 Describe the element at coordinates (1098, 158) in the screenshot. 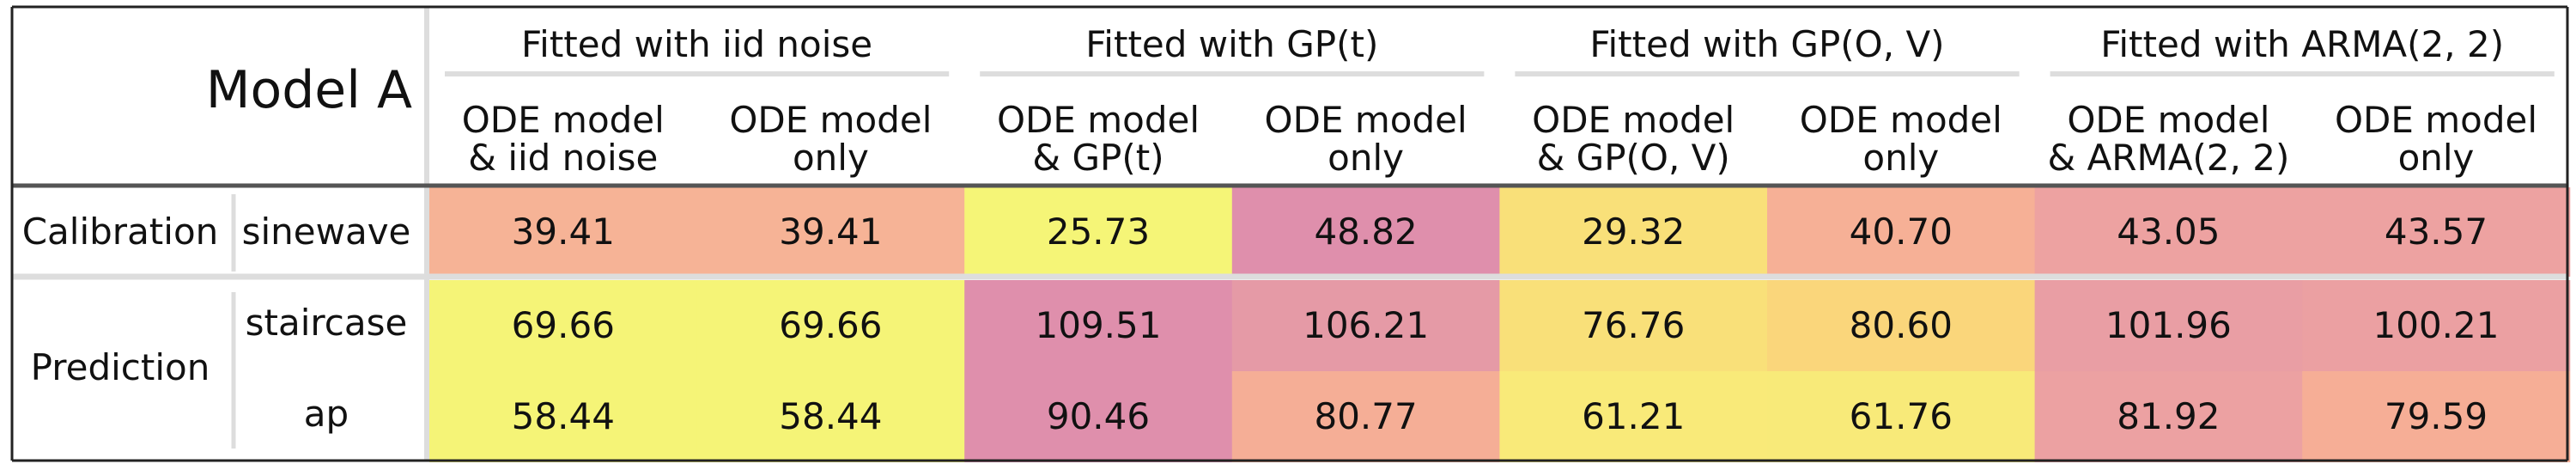

I see `column-header-line2: & GP(t)` at that location.